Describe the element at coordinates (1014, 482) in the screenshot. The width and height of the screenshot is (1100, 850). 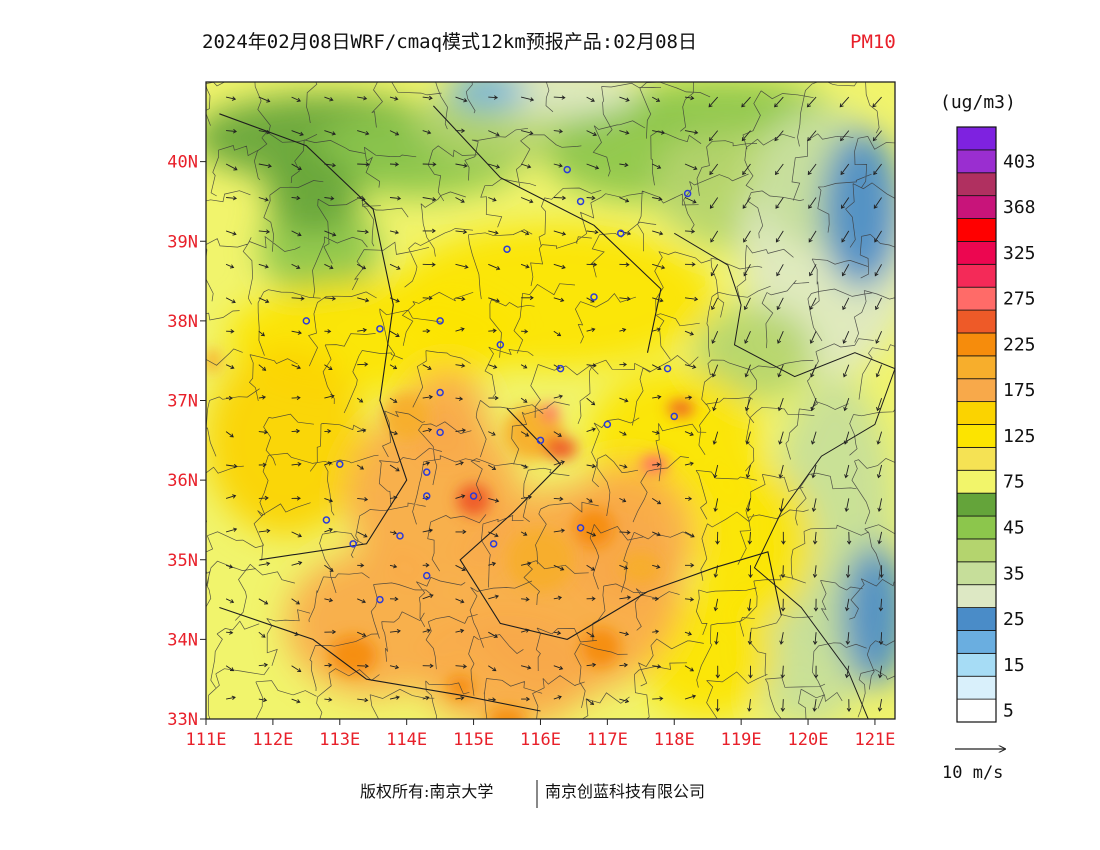
I see `legend-label: 75` at that location.